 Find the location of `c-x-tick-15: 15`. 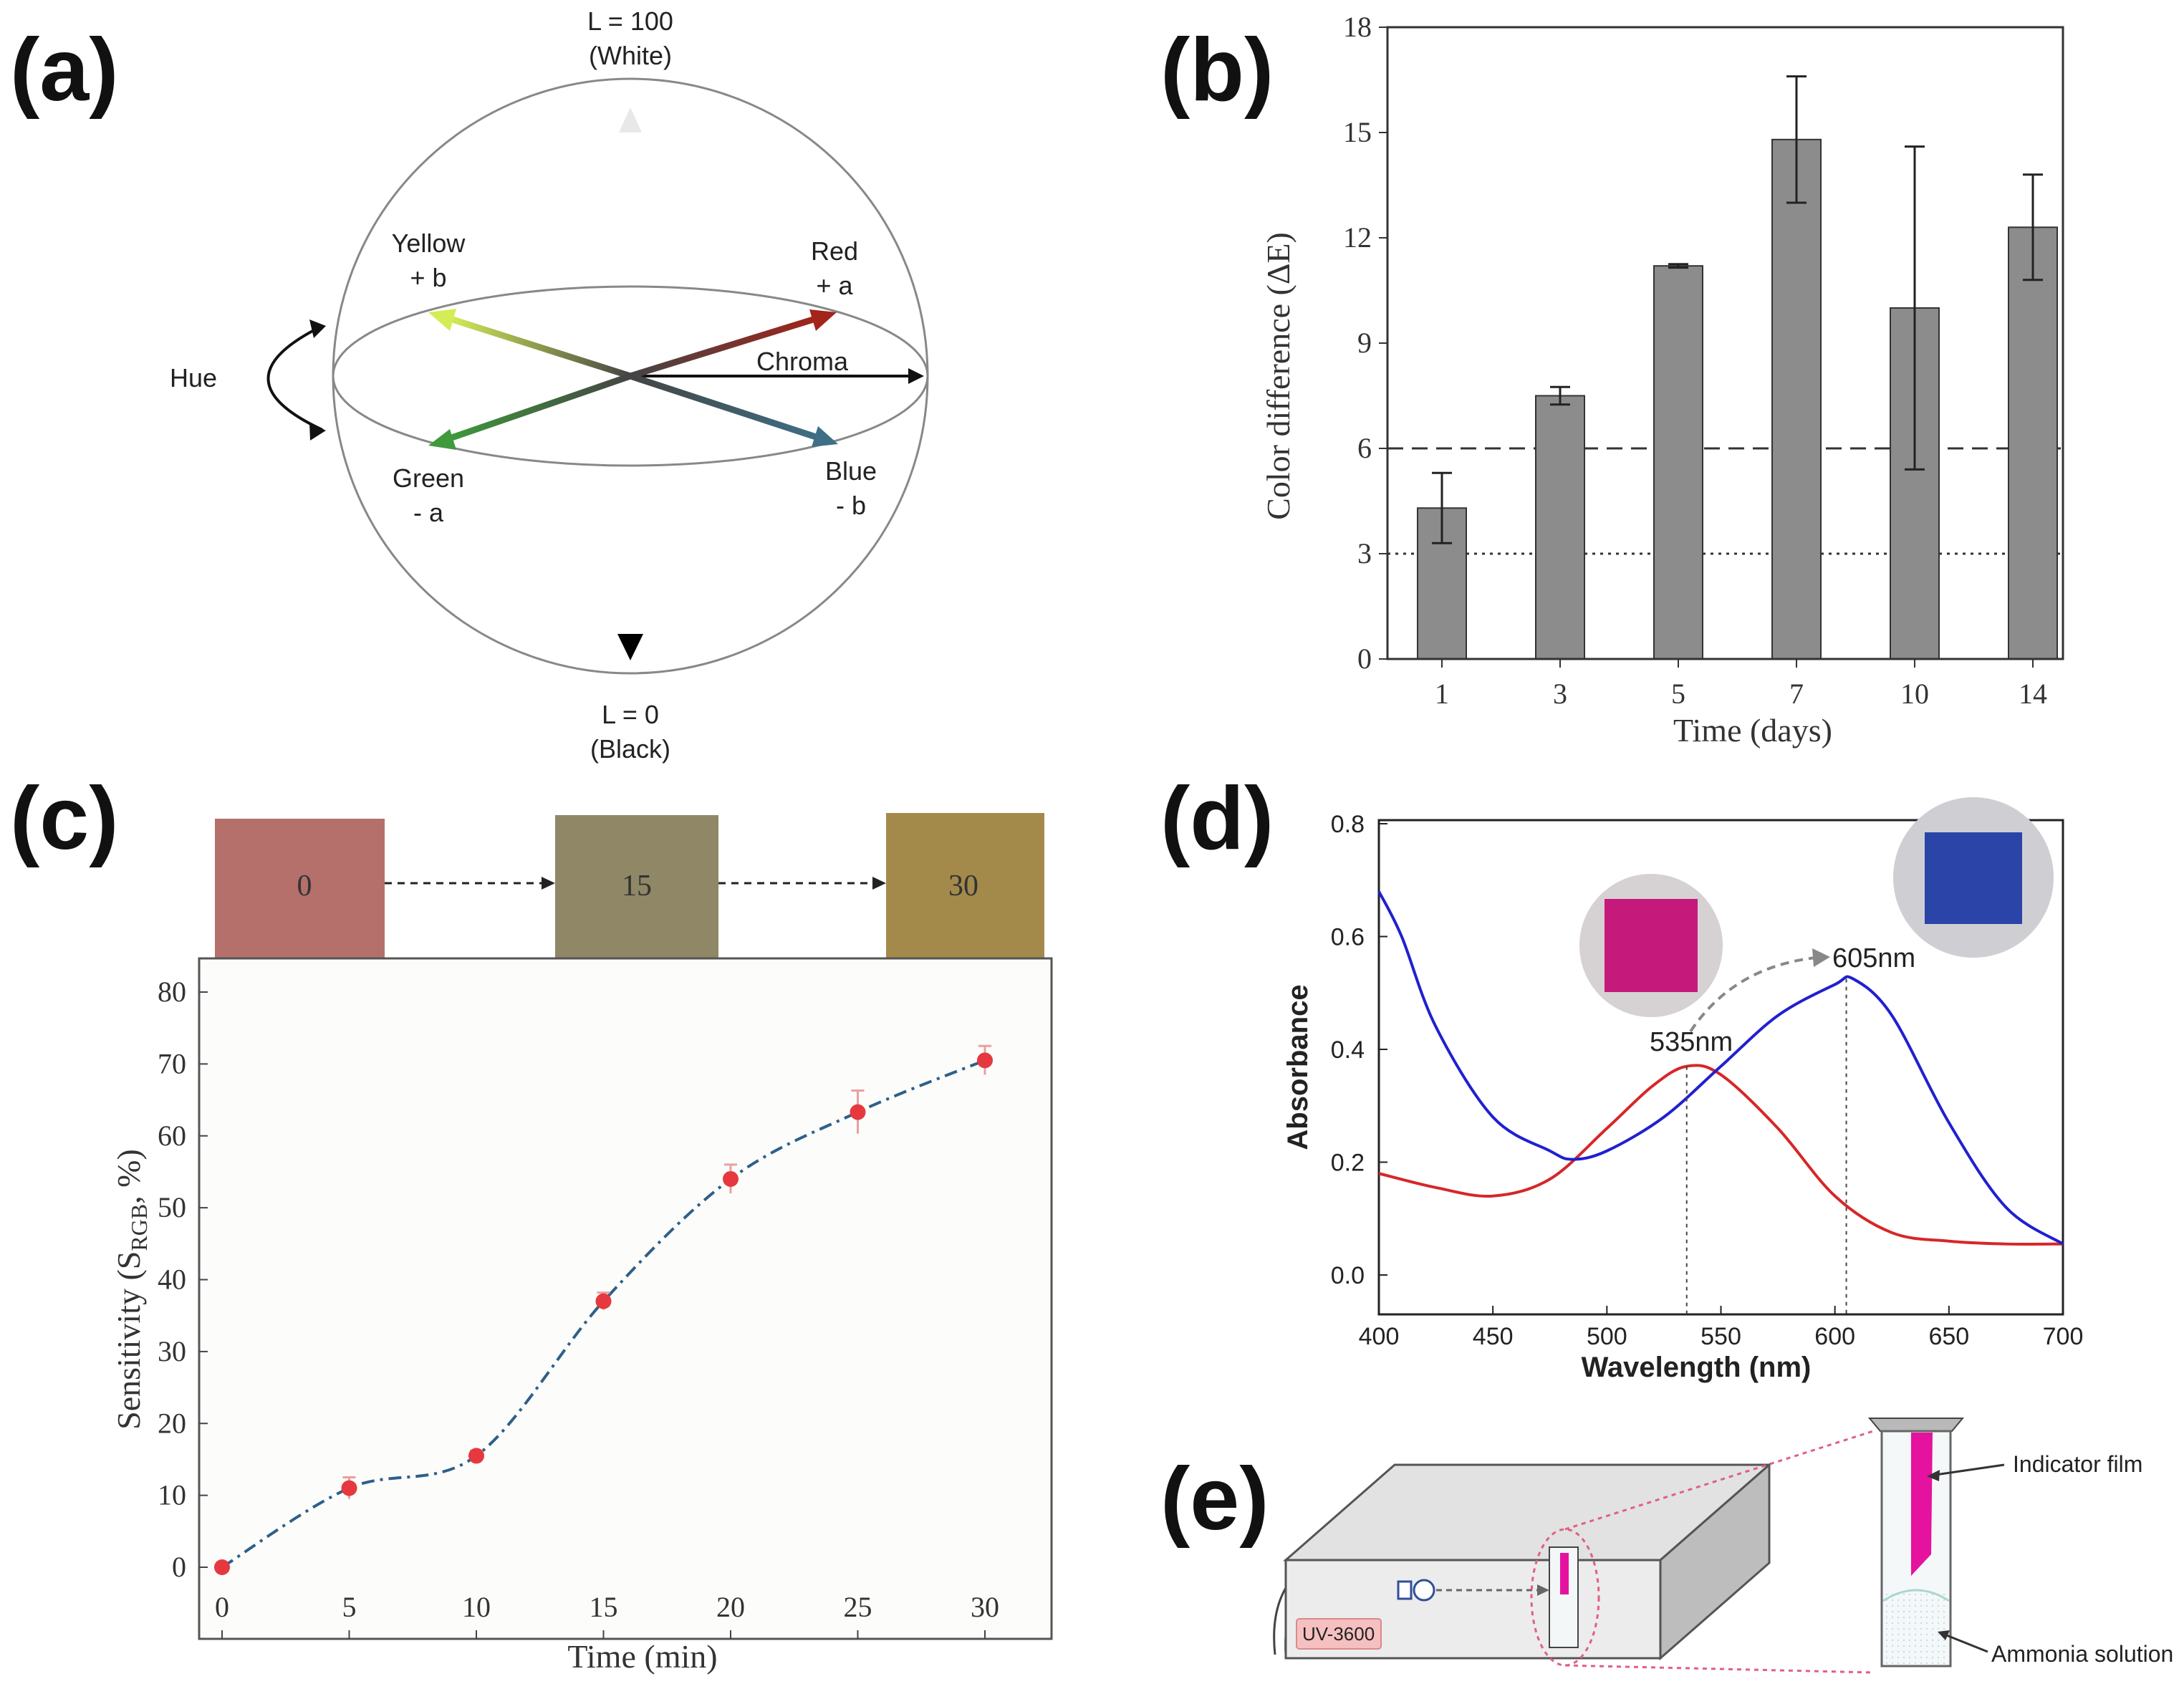

c-x-tick-15: 15 is located at coordinates (604, 1607).